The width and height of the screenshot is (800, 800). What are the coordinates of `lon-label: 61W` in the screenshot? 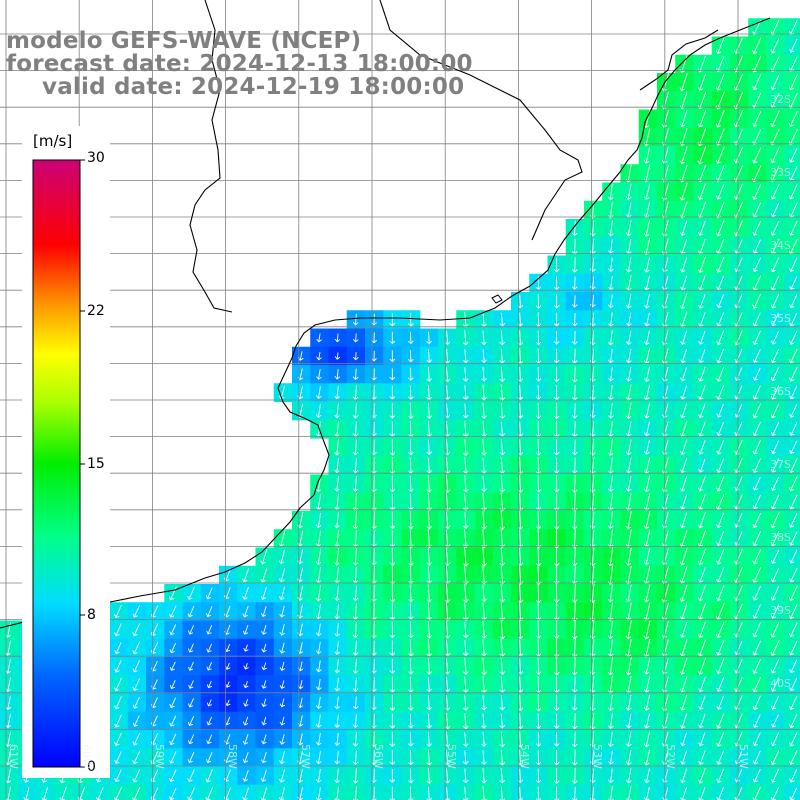 It's located at (13, 756).